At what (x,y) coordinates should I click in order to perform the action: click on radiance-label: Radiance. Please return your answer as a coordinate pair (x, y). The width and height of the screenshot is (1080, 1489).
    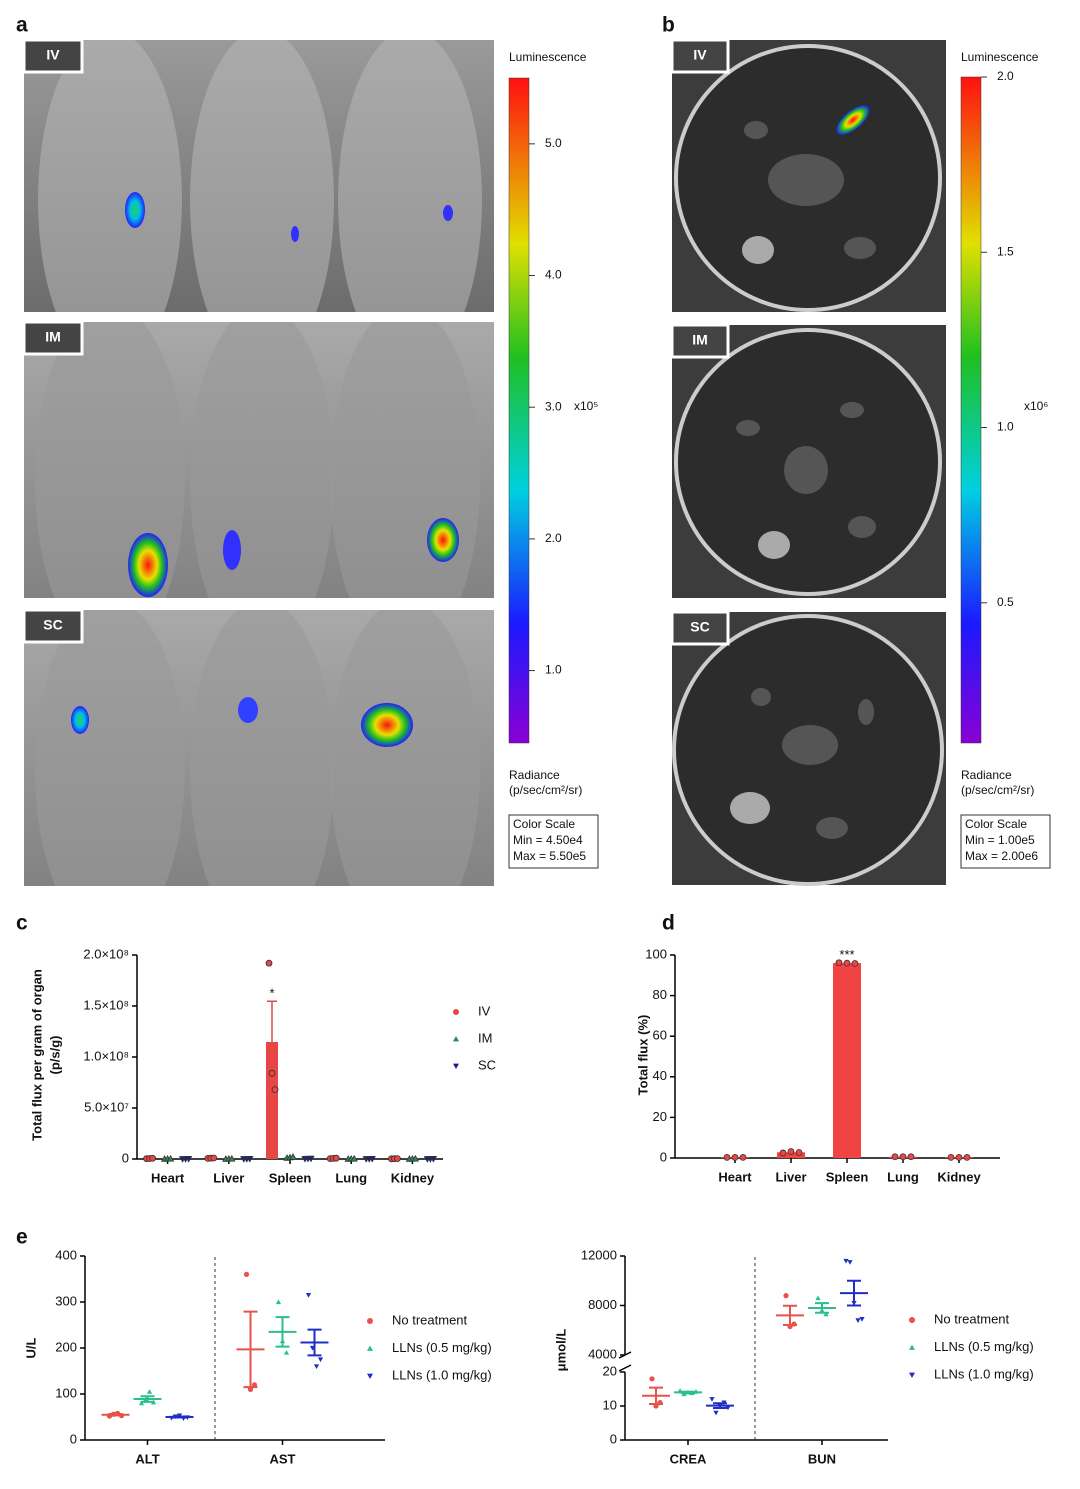
    Looking at the image, I should click on (986, 775).